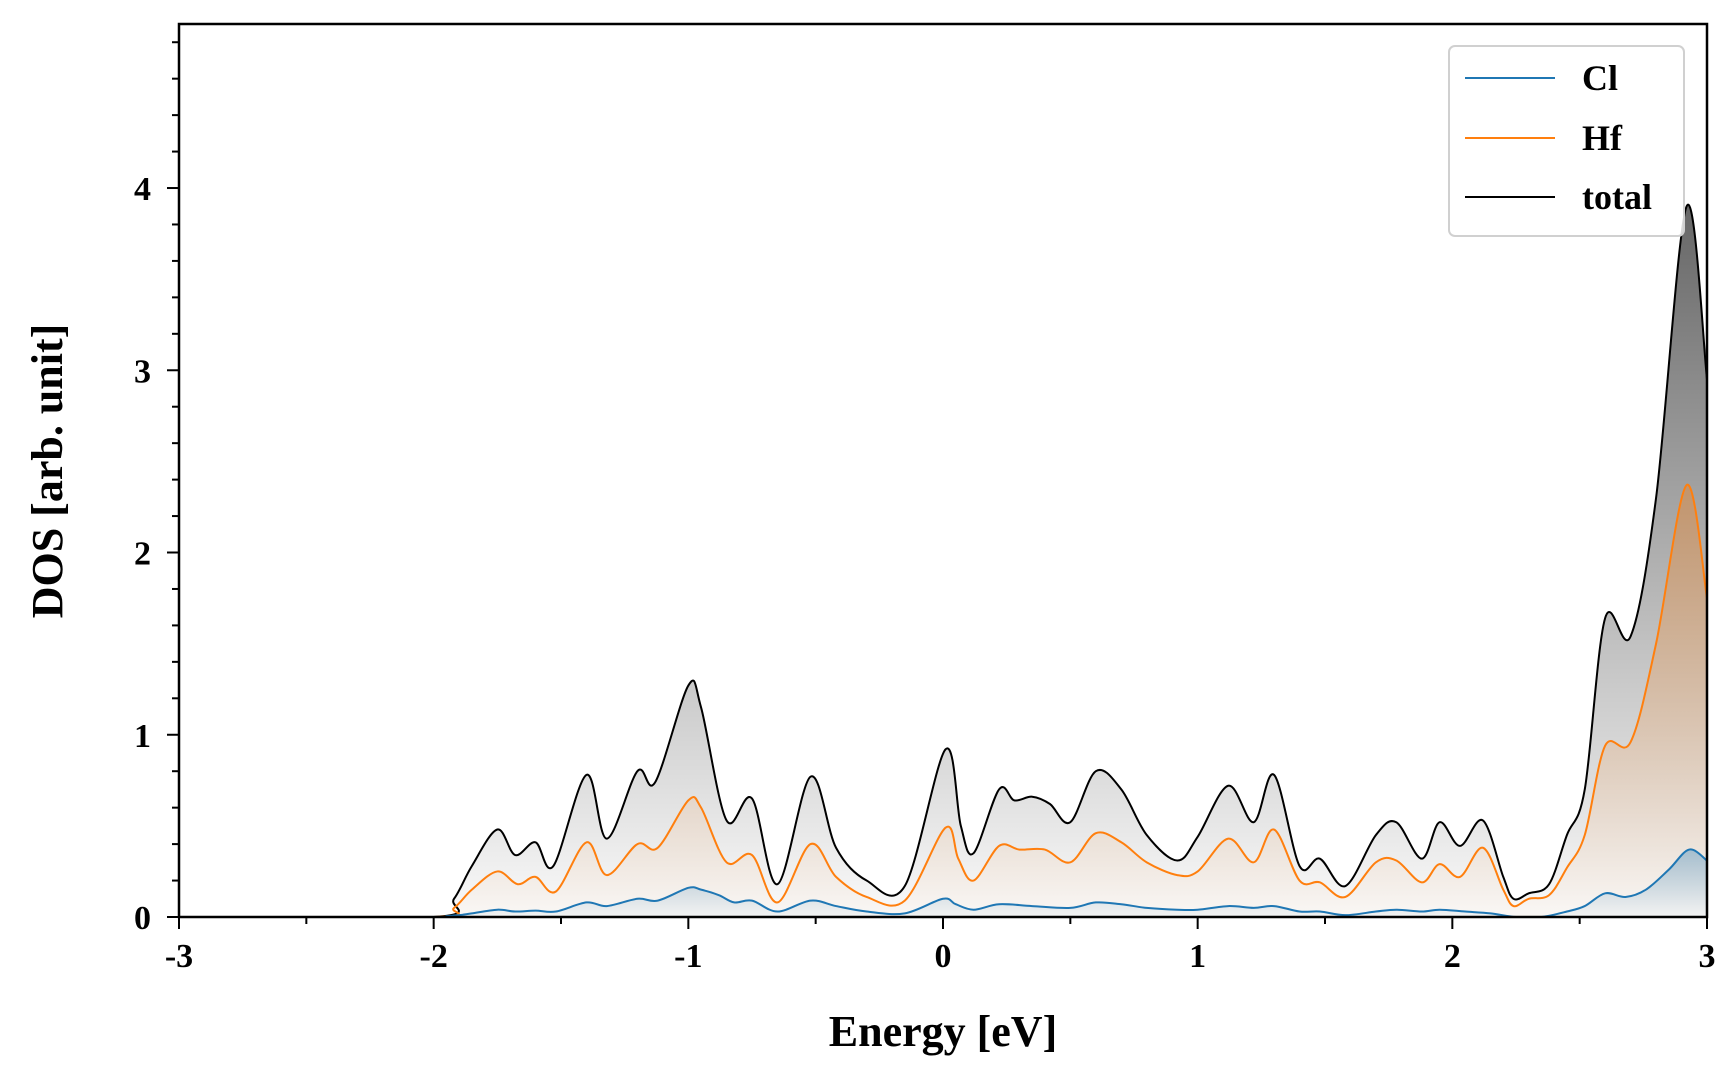  What do you see at coordinates (943, 883) in the screenshot?
I see `series-fill-cl` at bounding box center [943, 883].